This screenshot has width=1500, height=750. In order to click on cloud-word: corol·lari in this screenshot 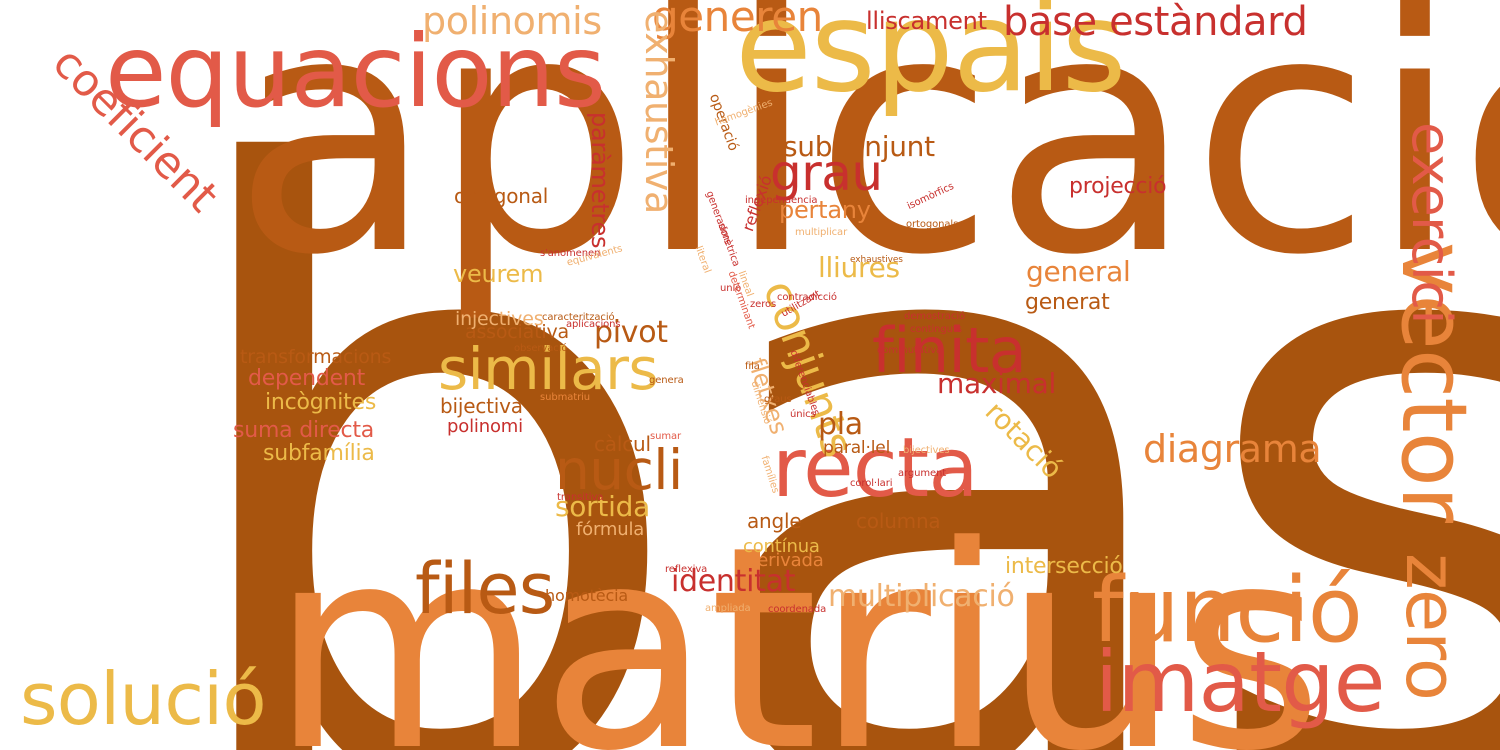, I will do `click(871, 483)`.